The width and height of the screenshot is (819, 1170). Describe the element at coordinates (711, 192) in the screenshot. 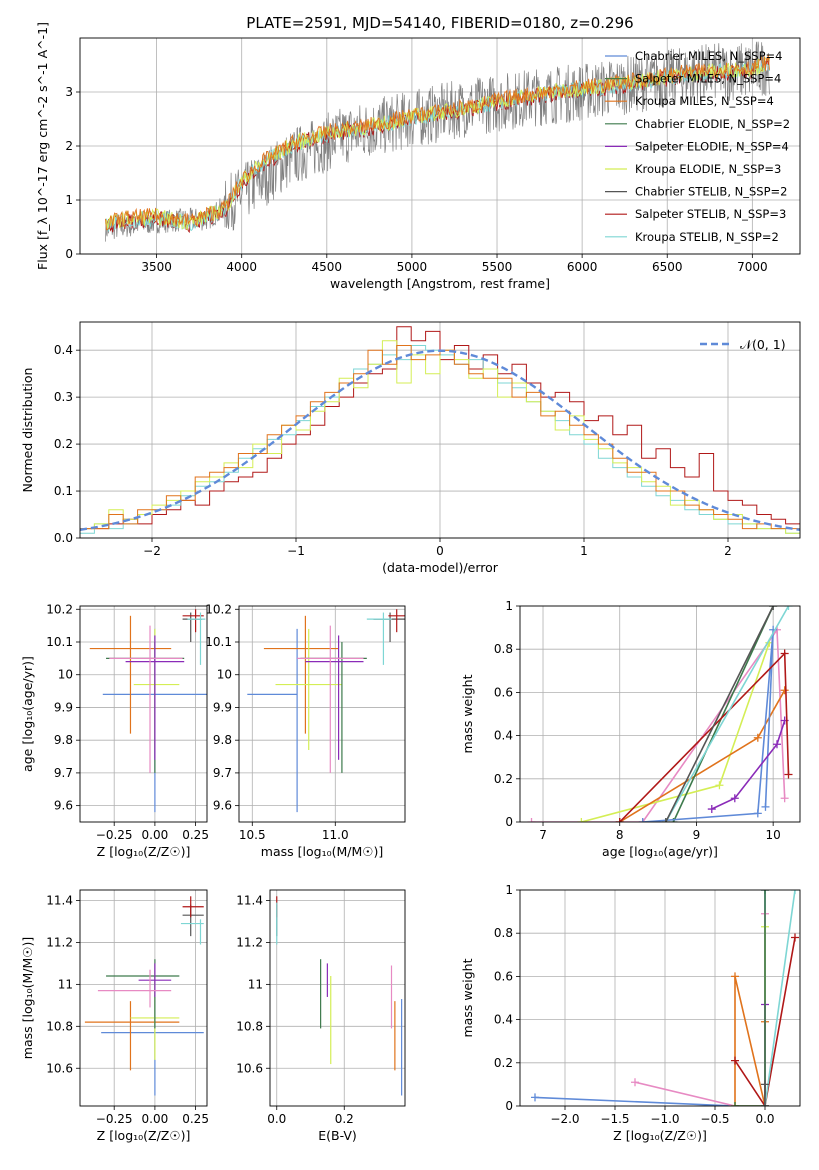

I see `legend-label: Chabrier STELIB, N_SSP=2` at that location.